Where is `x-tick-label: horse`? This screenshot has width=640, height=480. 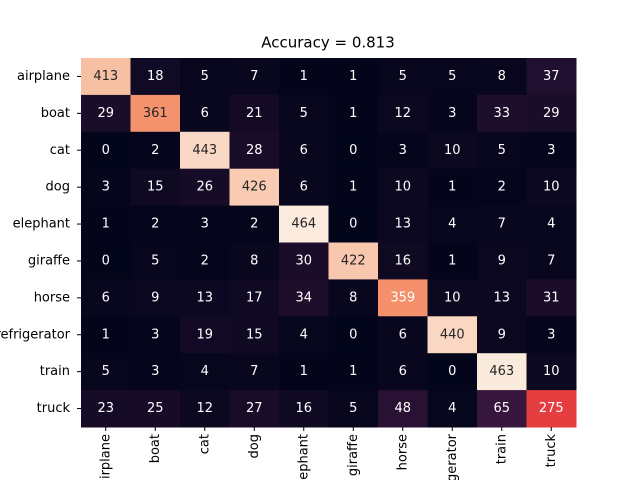
x-tick-label: horse is located at coordinates (402, 452).